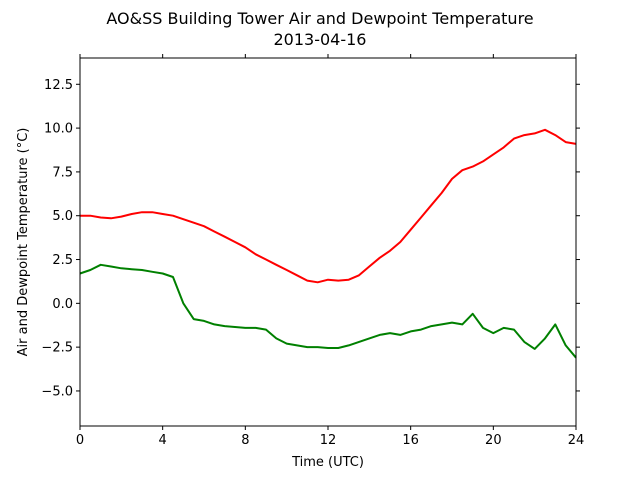 The height and width of the screenshot is (480, 640). Describe the element at coordinates (245, 440) in the screenshot. I see `x-tick-label-2: 8` at that location.